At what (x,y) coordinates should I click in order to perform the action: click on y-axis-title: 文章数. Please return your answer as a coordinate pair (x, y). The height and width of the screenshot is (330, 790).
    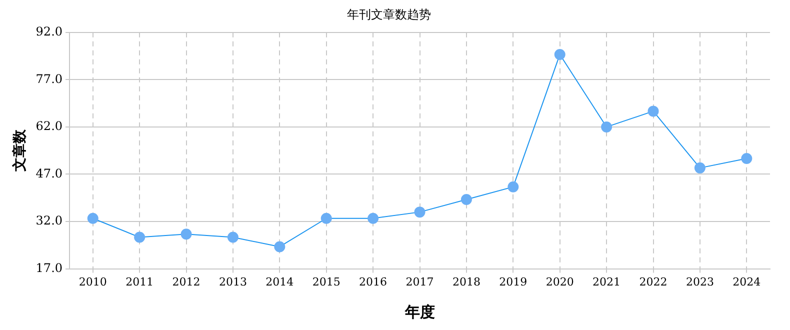
    Looking at the image, I should click on (19, 150).